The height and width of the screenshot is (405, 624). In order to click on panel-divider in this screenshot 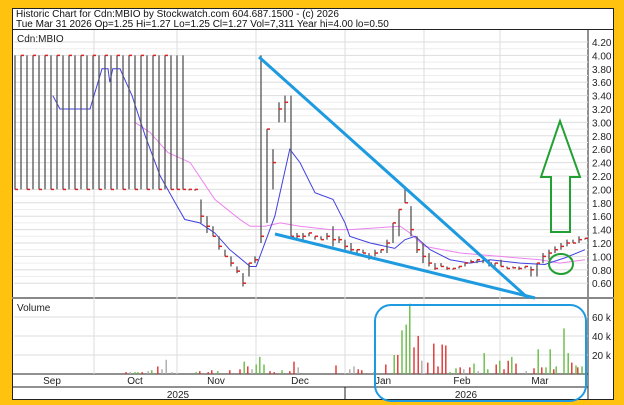, I will do `click(313, 298)`.